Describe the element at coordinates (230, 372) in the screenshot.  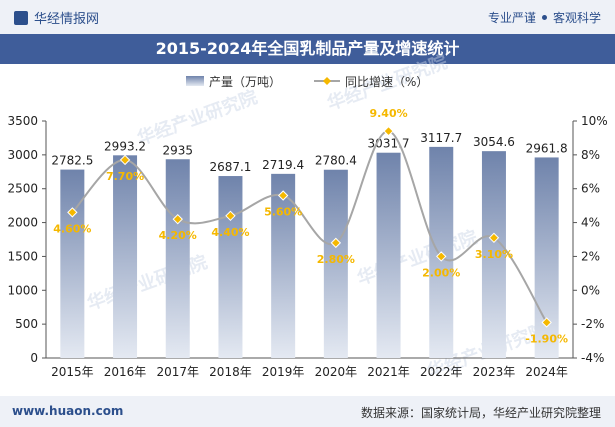
I see `x-axis-tick-label: 2018年` at that location.